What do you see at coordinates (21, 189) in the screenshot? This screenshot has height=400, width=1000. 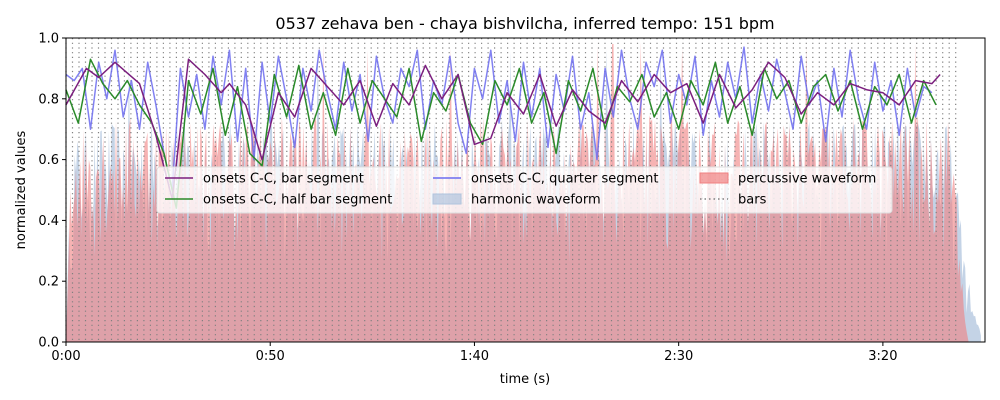 I see `y-axis-label: normalized values` at bounding box center [21, 189].